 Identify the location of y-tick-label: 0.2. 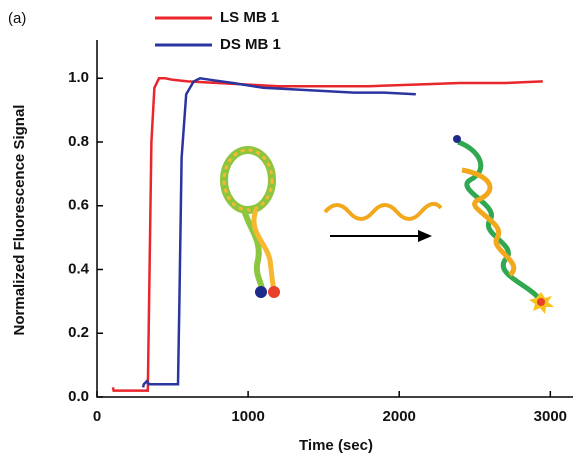
(78, 332).